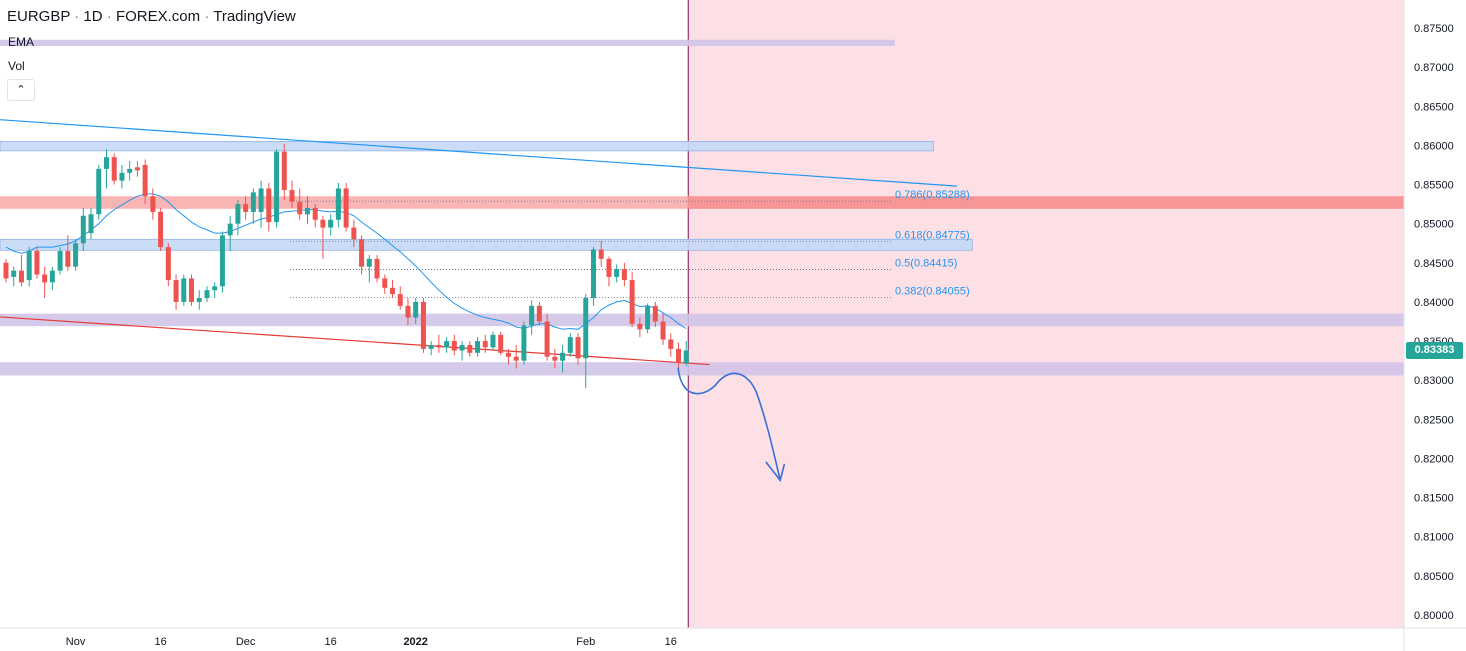 The height and width of the screenshot is (651, 1466). What do you see at coordinates (1434, 577) in the screenshot?
I see `price-tick-label: 0.80500` at bounding box center [1434, 577].